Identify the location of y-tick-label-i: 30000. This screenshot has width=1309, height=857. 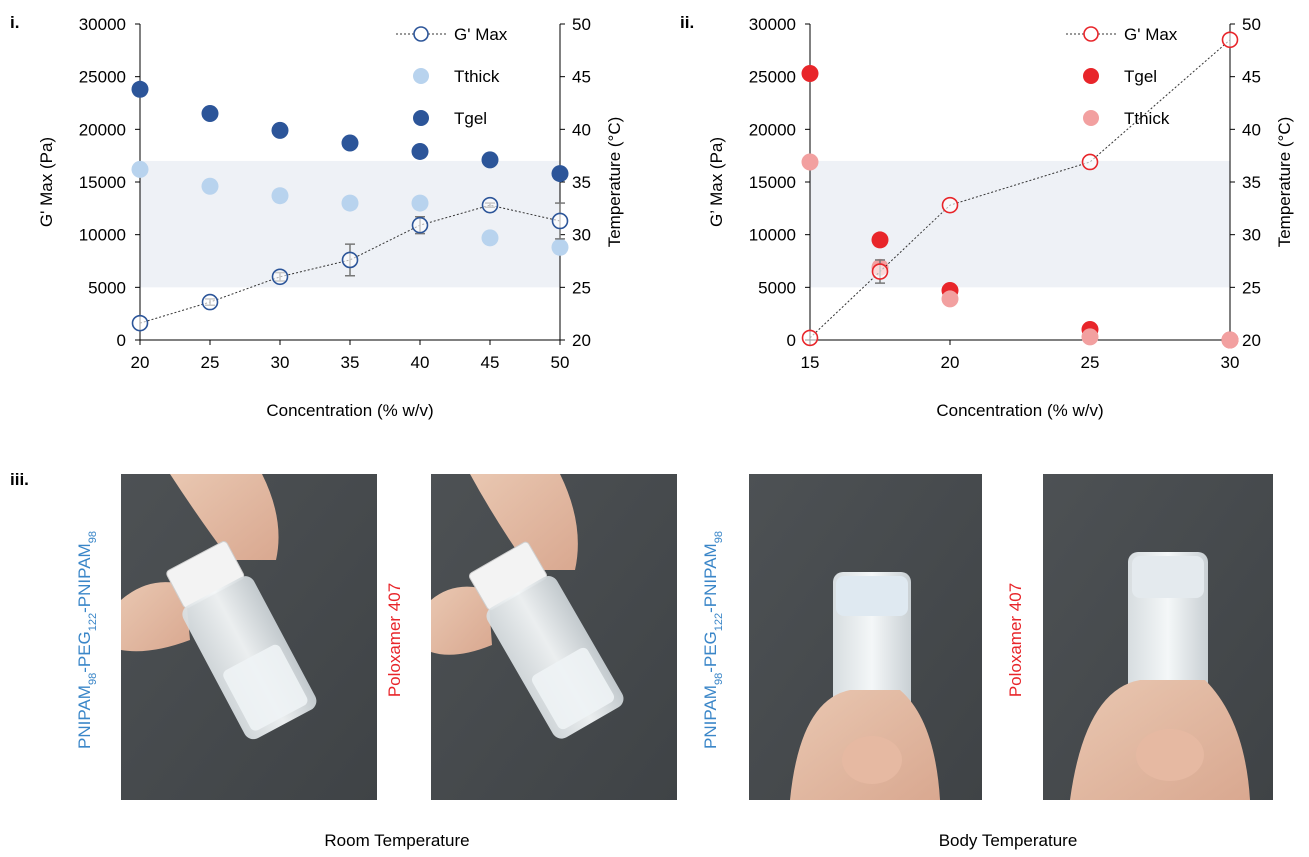
(102, 24).